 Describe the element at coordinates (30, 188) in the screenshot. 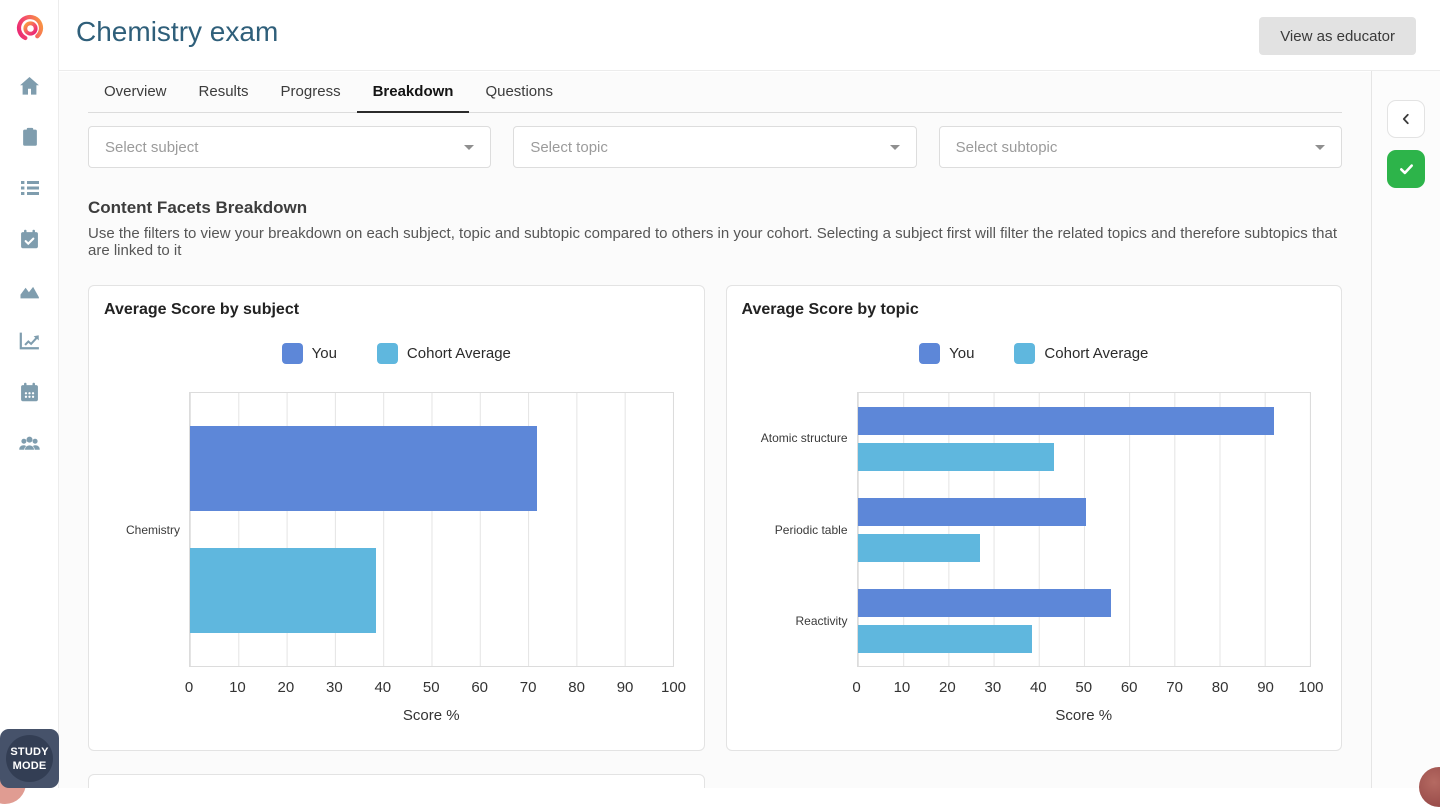

I see `list-icon` at that location.